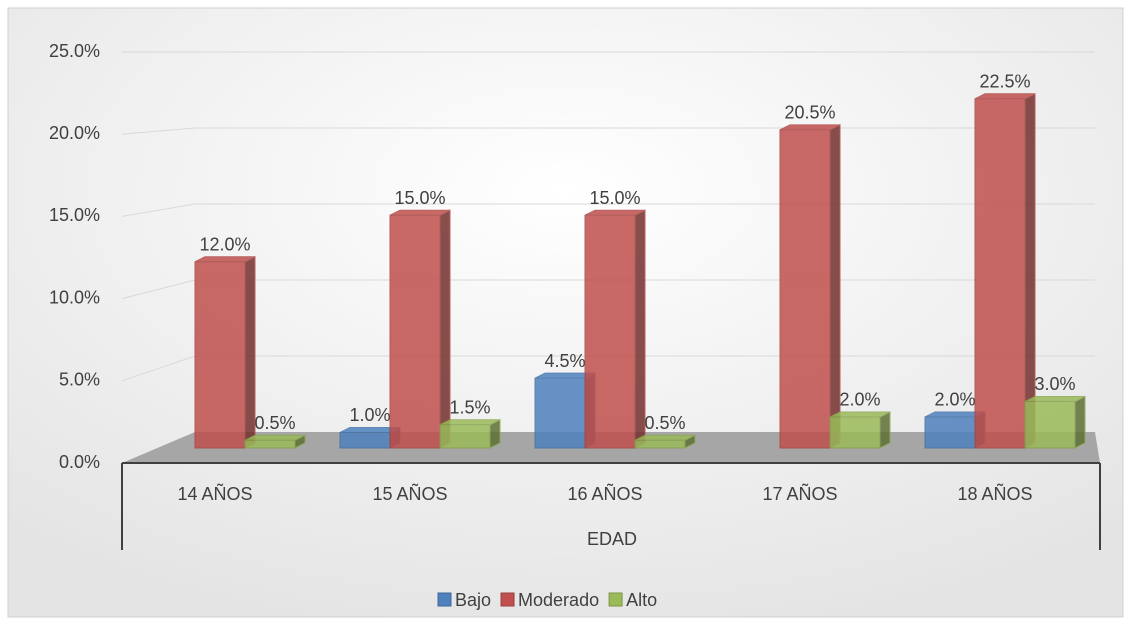  I want to click on legend-label: Moderado, so click(558, 600).